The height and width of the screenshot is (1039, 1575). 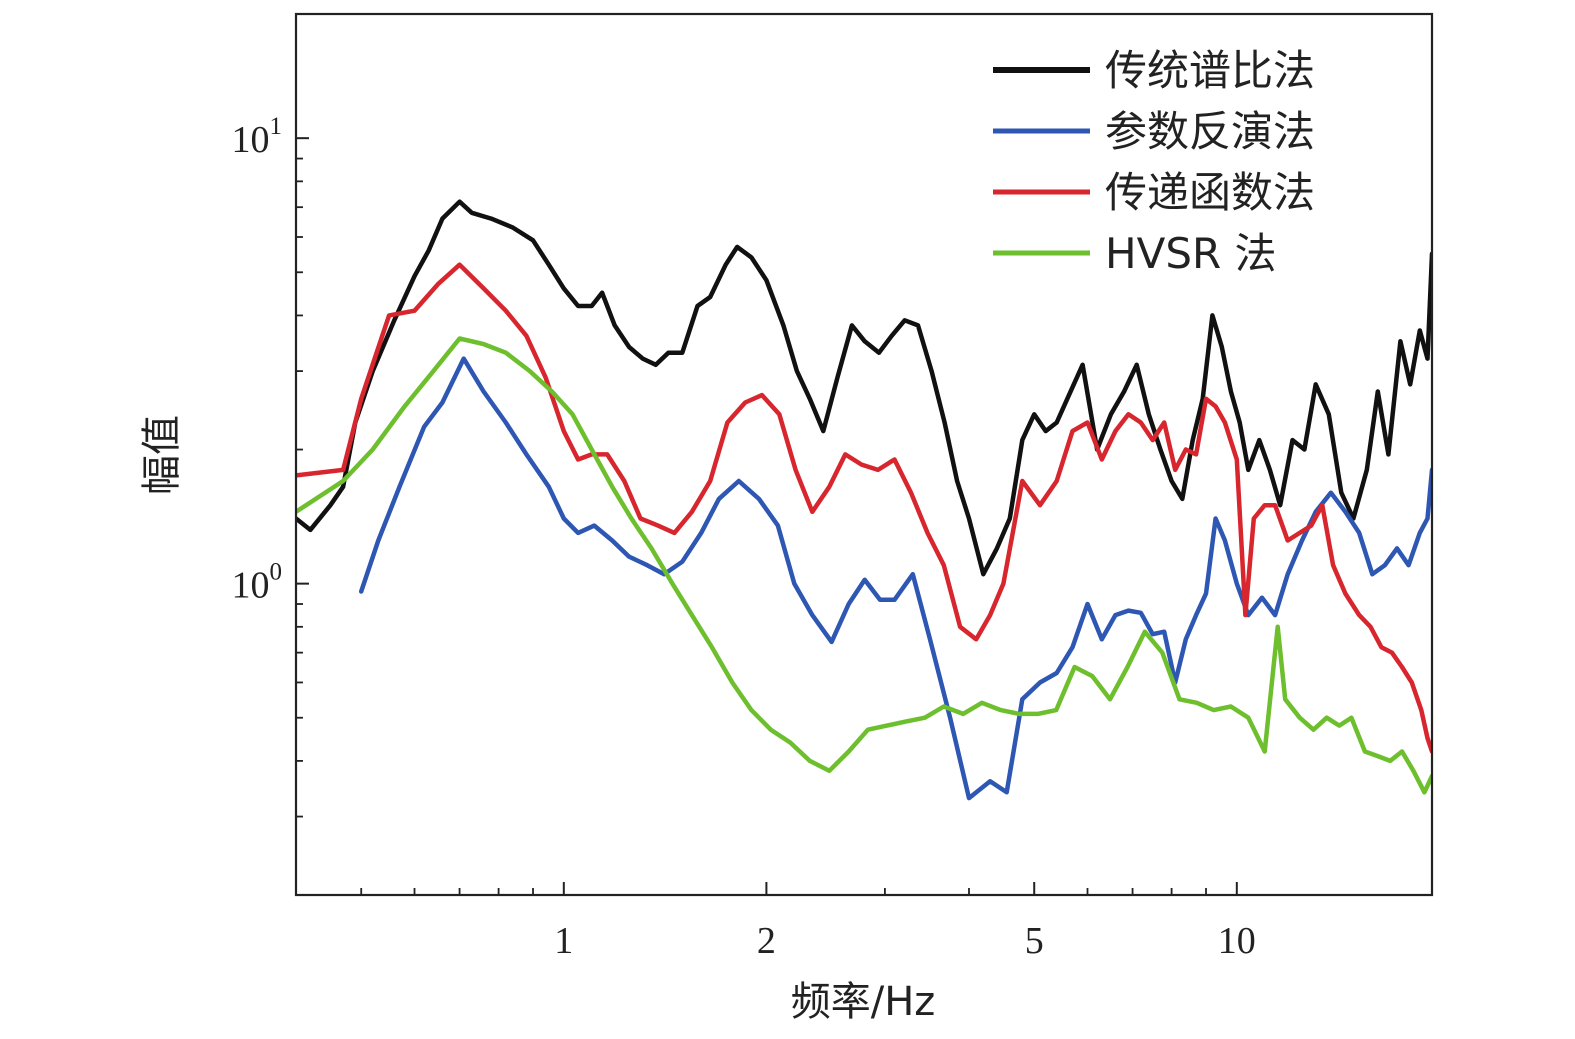 I want to click on x-tick-label: 10, so click(x=1237, y=941).